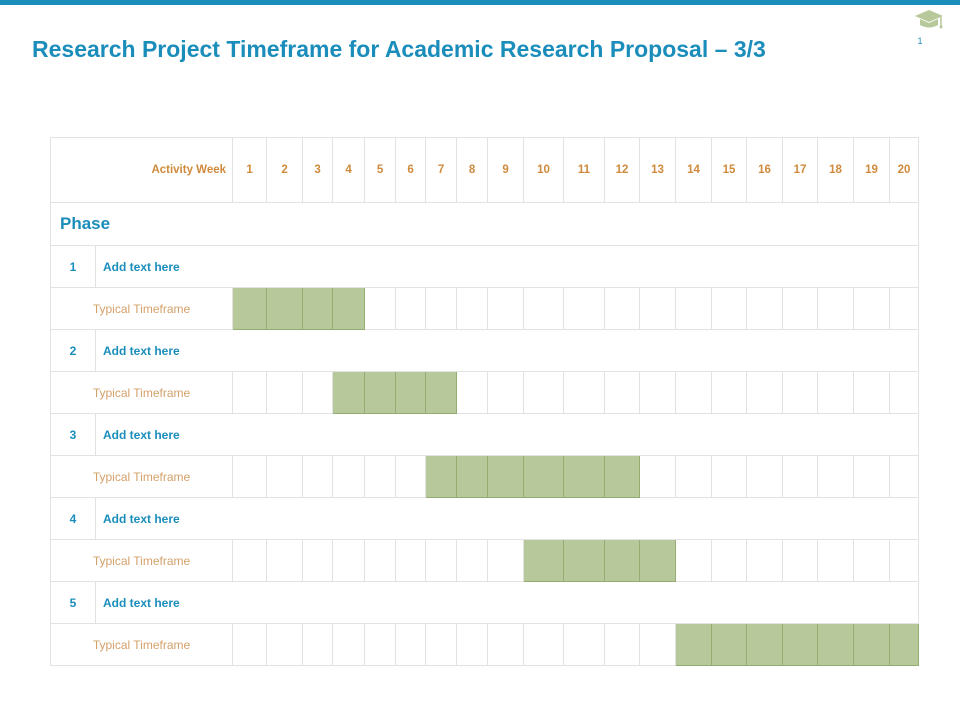 The height and width of the screenshot is (720, 960). I want to click on phase-number: 4, so click(73, 518).